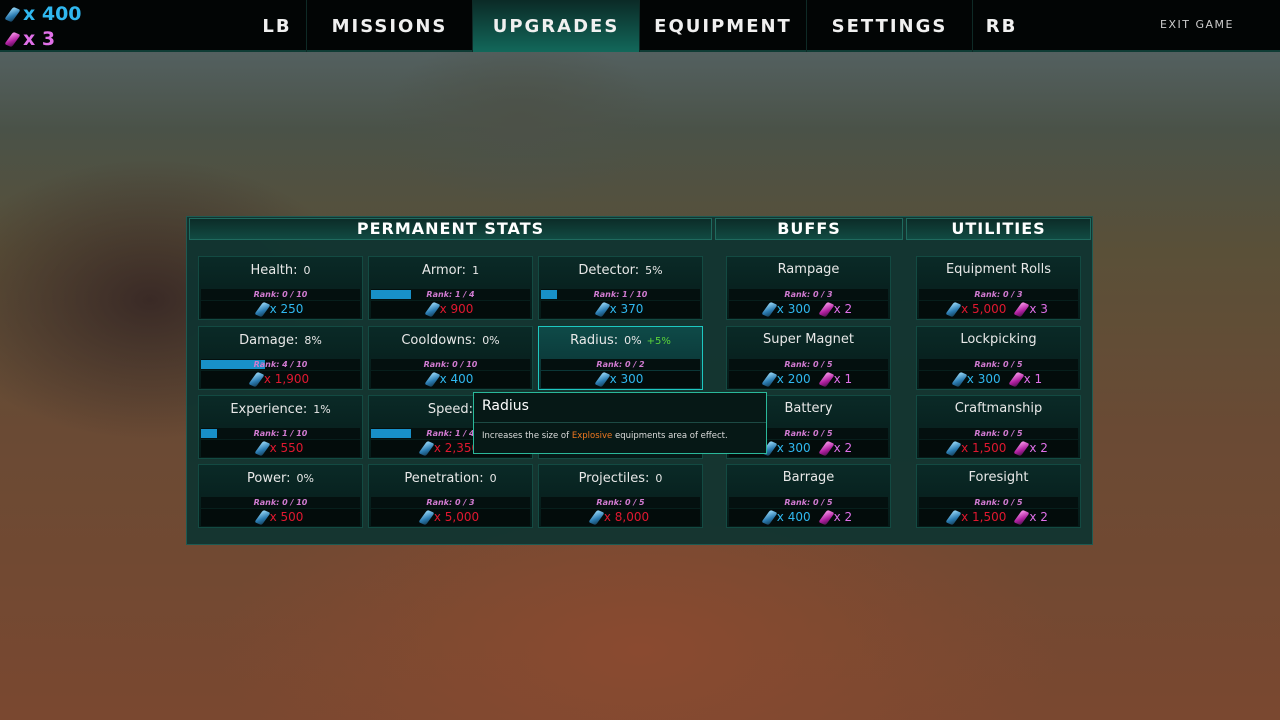 This screenshot has width=1280, height=720. What do you see at coordinates (280, 309) in the screenshot?
I see `upgrade-cost-button: x 250` at bounding box center [280, 309].